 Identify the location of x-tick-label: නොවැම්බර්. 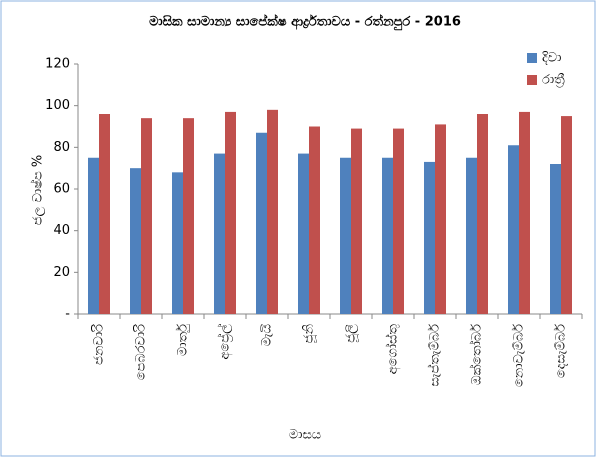
(519, 355).